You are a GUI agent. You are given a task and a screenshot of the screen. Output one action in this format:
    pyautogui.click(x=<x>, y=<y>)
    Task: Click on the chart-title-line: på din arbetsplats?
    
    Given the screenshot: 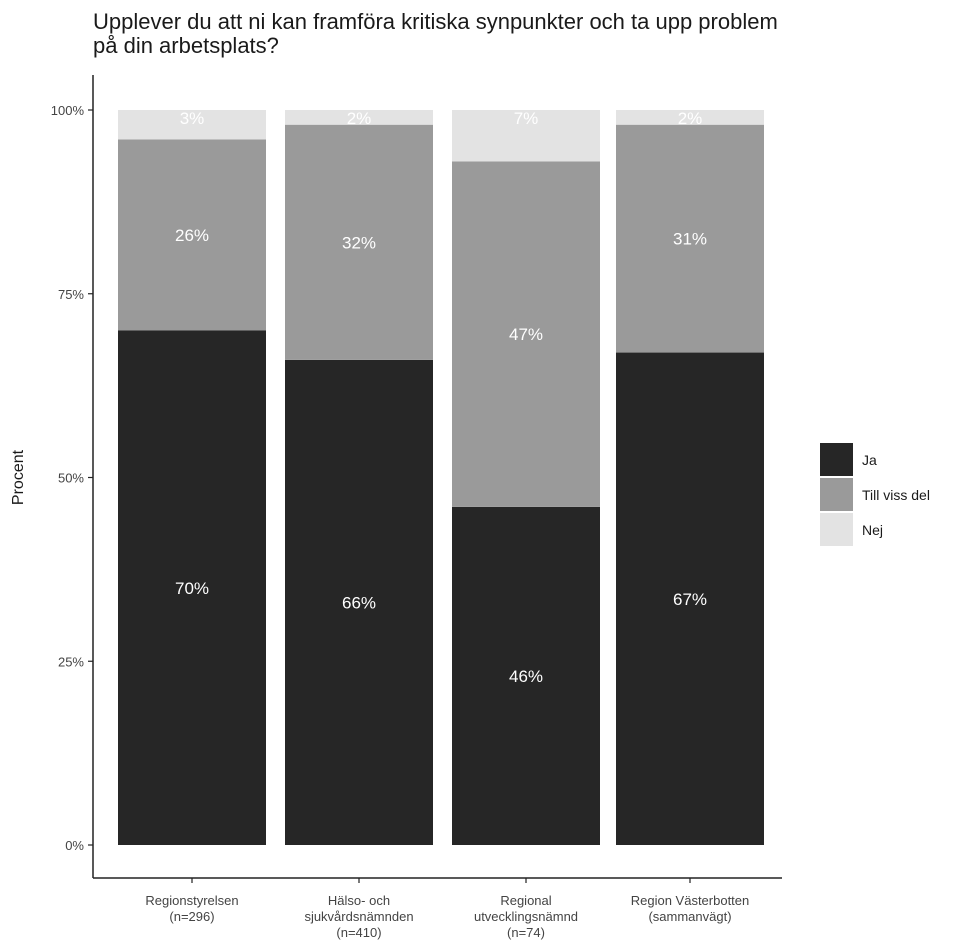 What is the action you would take?
    pyautogui.click(x=186, y=45)
    